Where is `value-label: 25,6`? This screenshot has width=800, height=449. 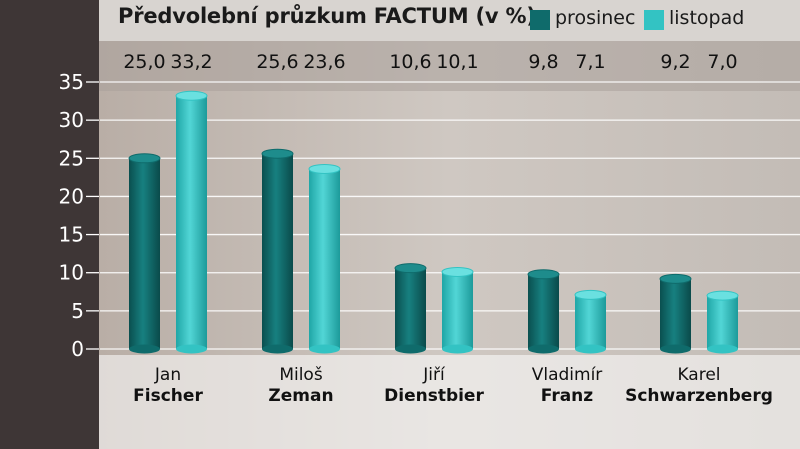
value-label: 25,6 is located at coordinates (277, 62).